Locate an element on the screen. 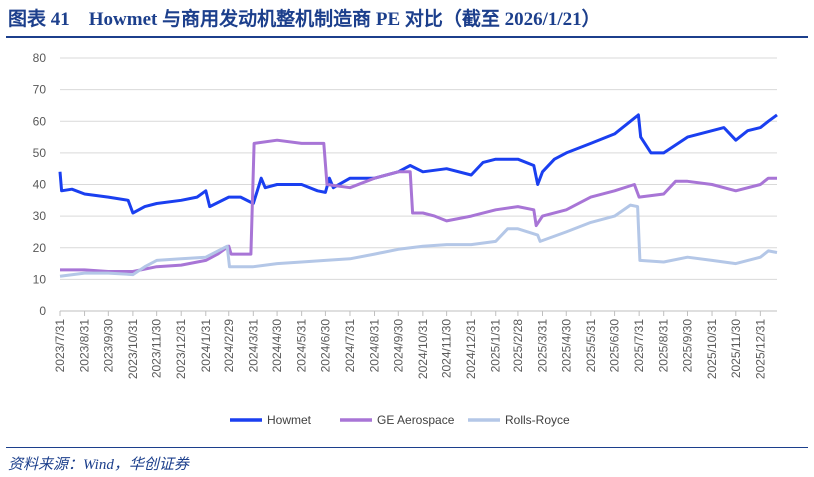 The width and height of the screenshot is (814, 477). x-tick-label: 2024/2/29 is located at coordinates (229, 346).